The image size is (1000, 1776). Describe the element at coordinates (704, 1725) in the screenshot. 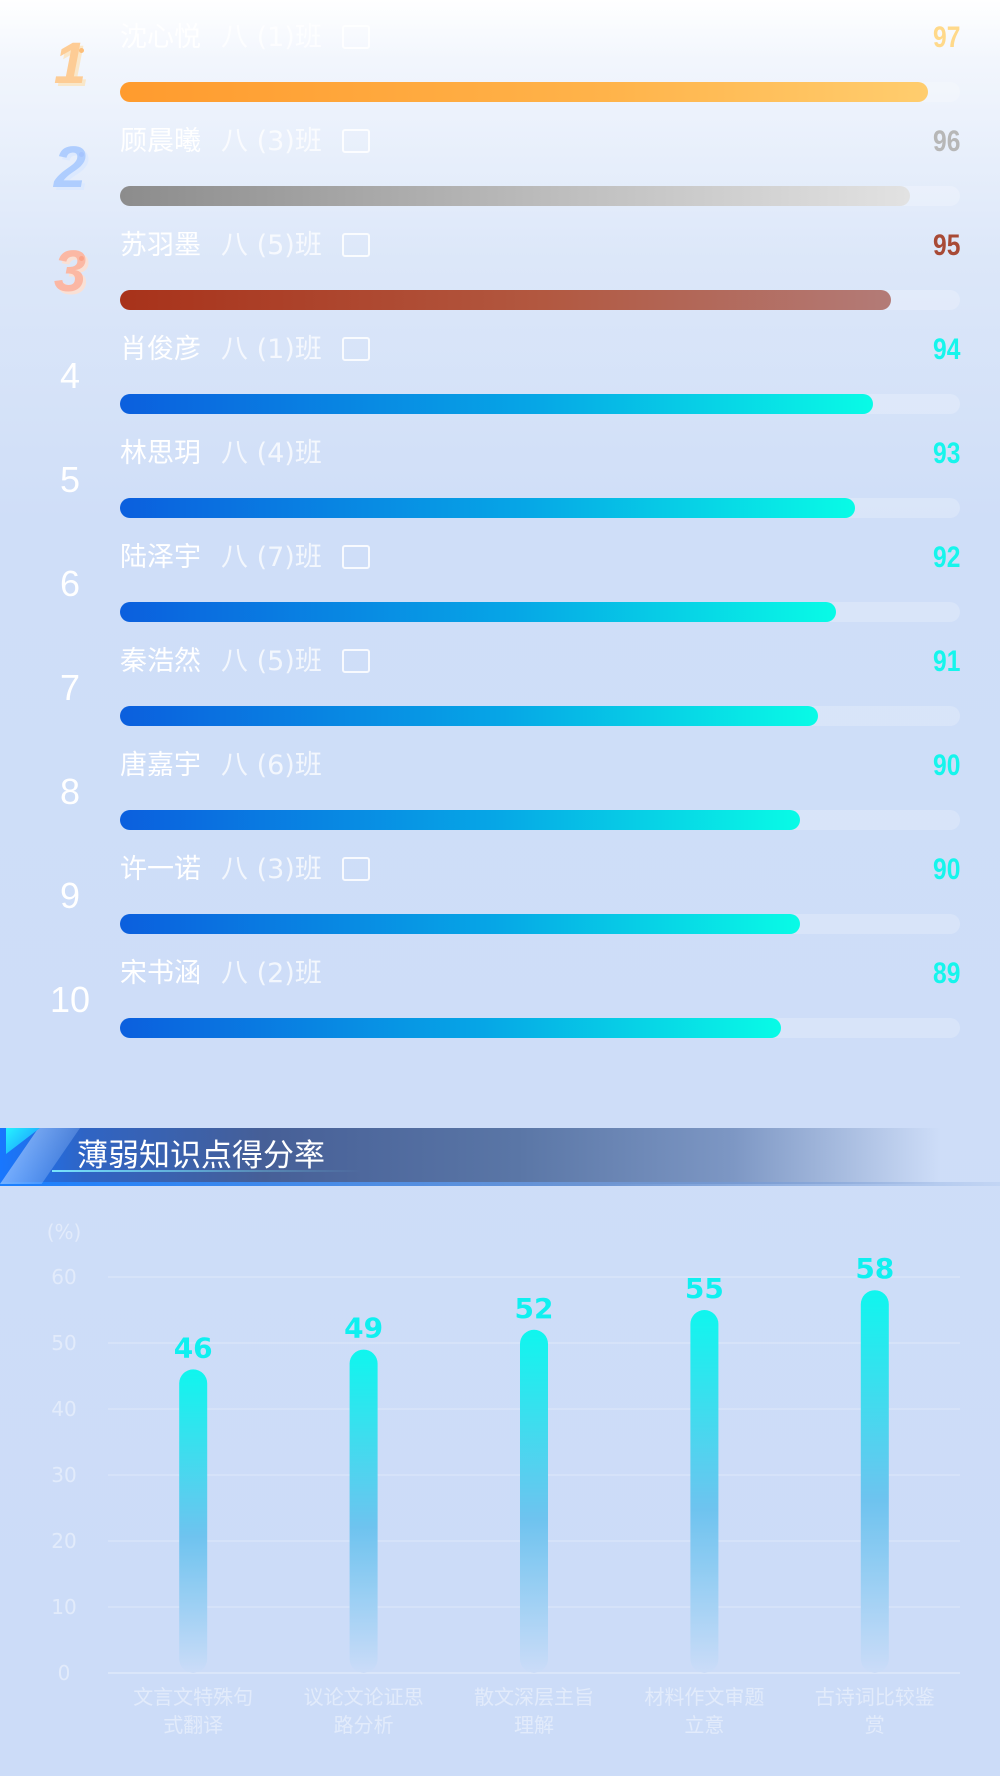

I see `x-category-label: 立意` at that location.